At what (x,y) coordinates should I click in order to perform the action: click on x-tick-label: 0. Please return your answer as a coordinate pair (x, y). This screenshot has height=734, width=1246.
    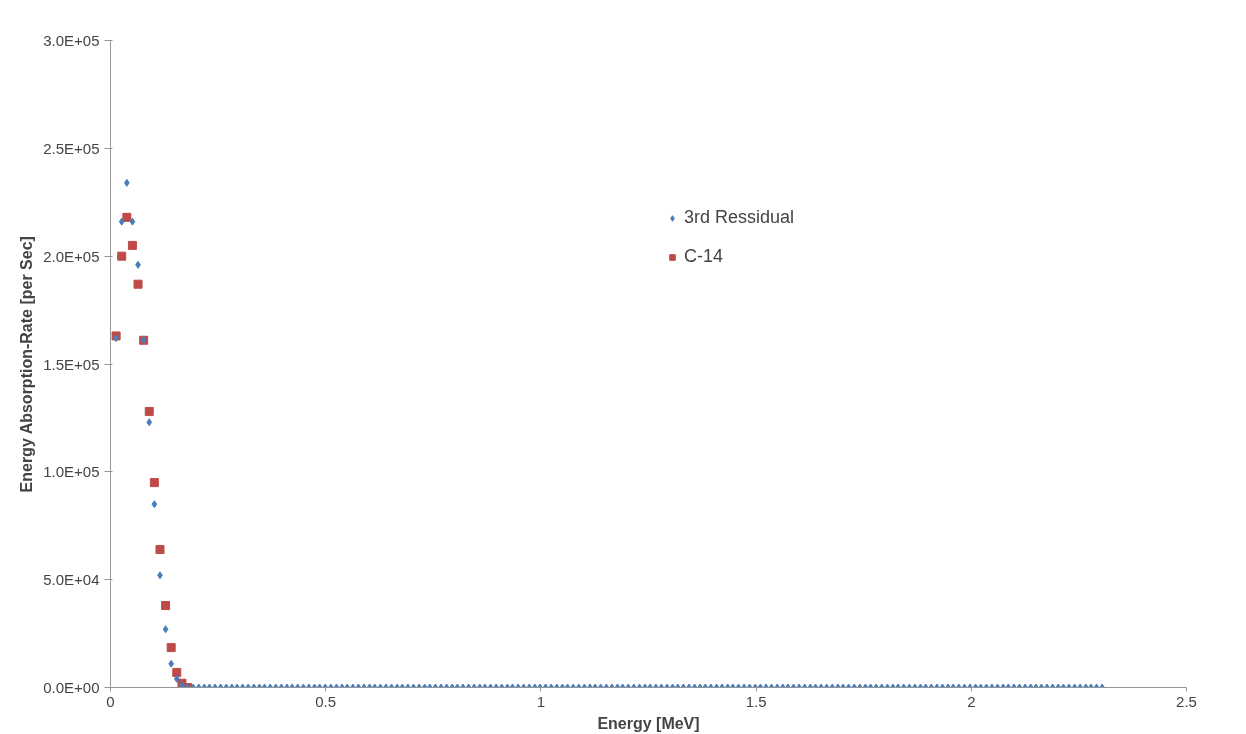
    Looking at the image, I should click on (110, 701).